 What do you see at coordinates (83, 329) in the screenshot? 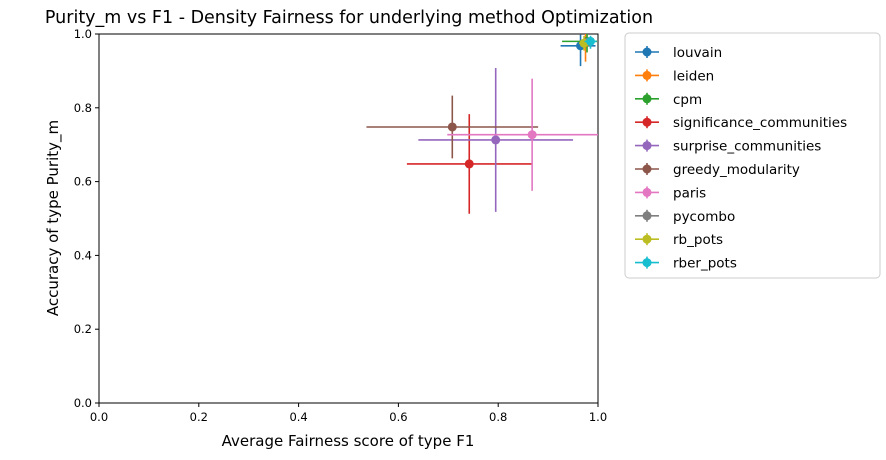
I see `y-tick-label: 0.2` at bounding box center [83, 329].